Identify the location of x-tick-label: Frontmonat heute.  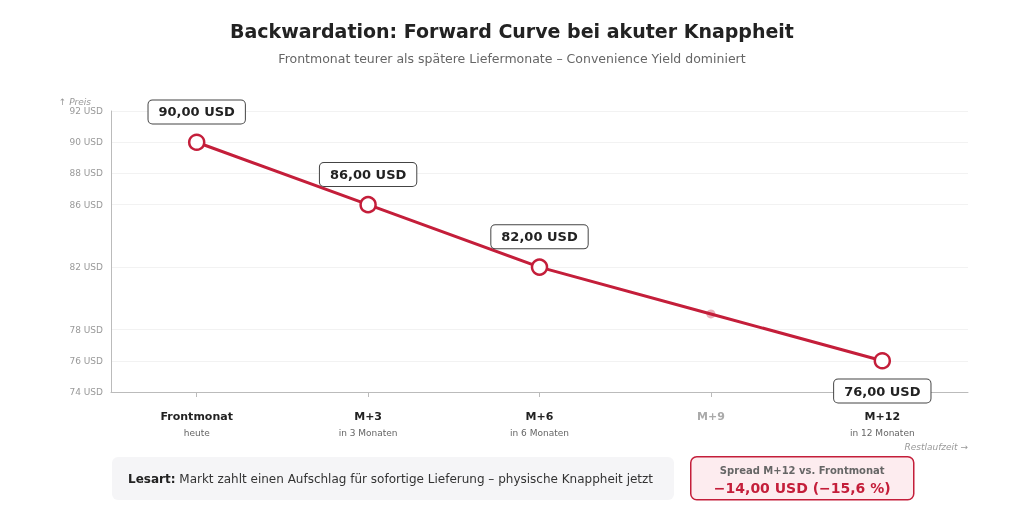
(196, 423).